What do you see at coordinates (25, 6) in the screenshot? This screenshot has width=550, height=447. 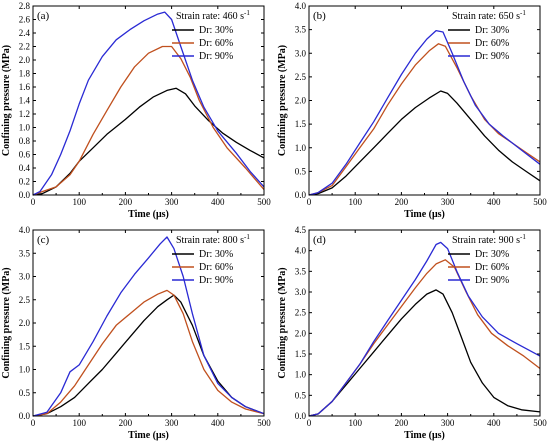 I see `y-tick-label: 2.8` at bounding box center [25, 6].